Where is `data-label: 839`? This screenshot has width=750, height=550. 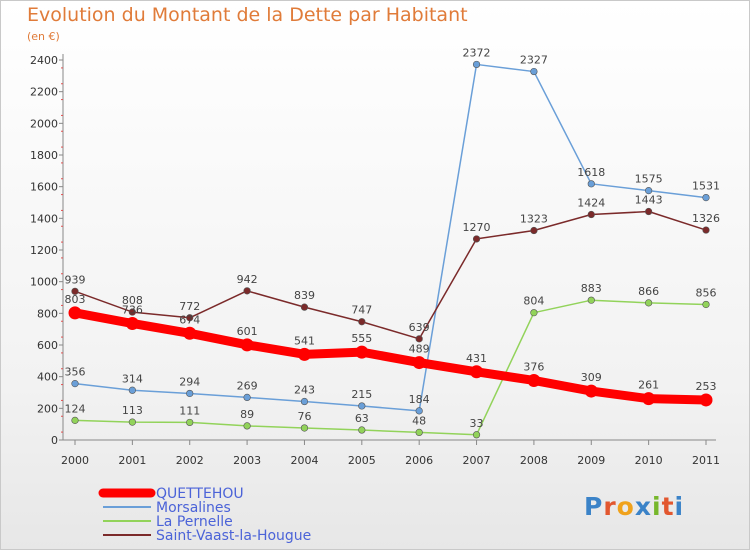 data-label: 839 is located at coordinates (304, 295).